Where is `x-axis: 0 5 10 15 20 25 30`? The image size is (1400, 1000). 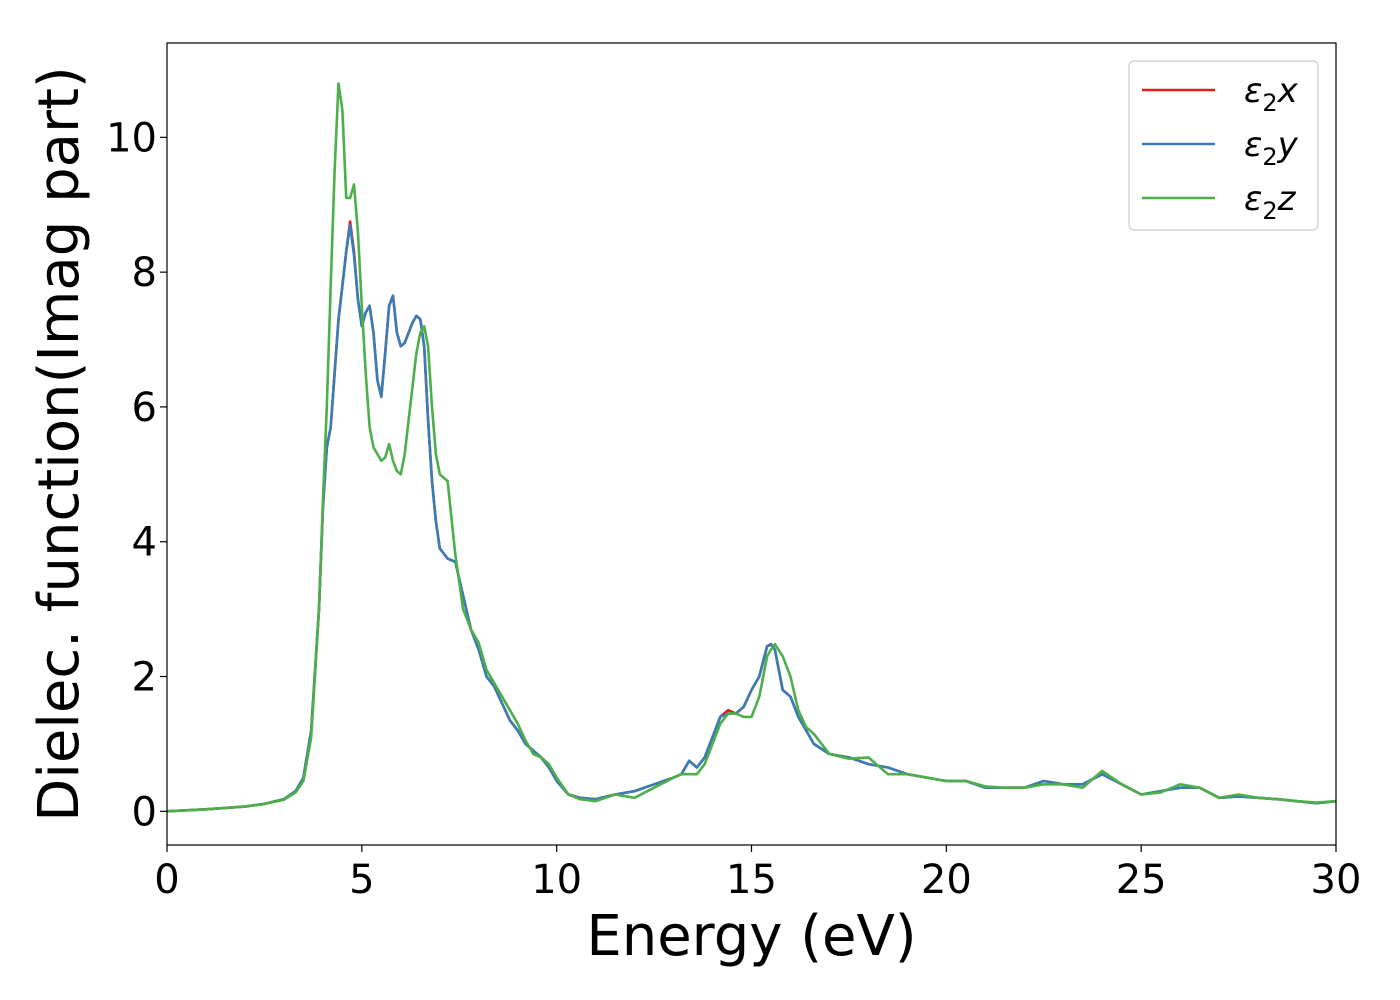
x-axis: 0 5 10 15 20 25 30 is located at coordinates (757, 874).